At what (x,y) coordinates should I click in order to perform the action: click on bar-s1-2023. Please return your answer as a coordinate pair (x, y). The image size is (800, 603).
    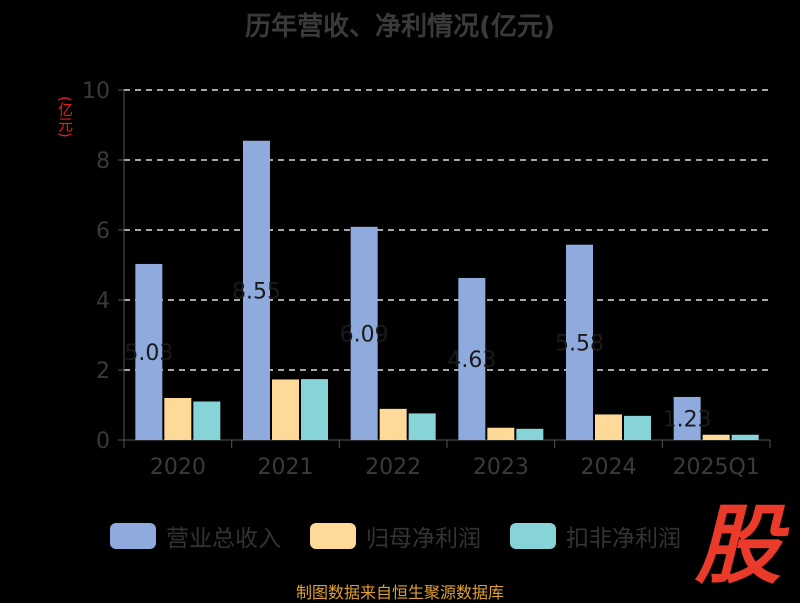
    Looking at the image, I should click on (501, 433).